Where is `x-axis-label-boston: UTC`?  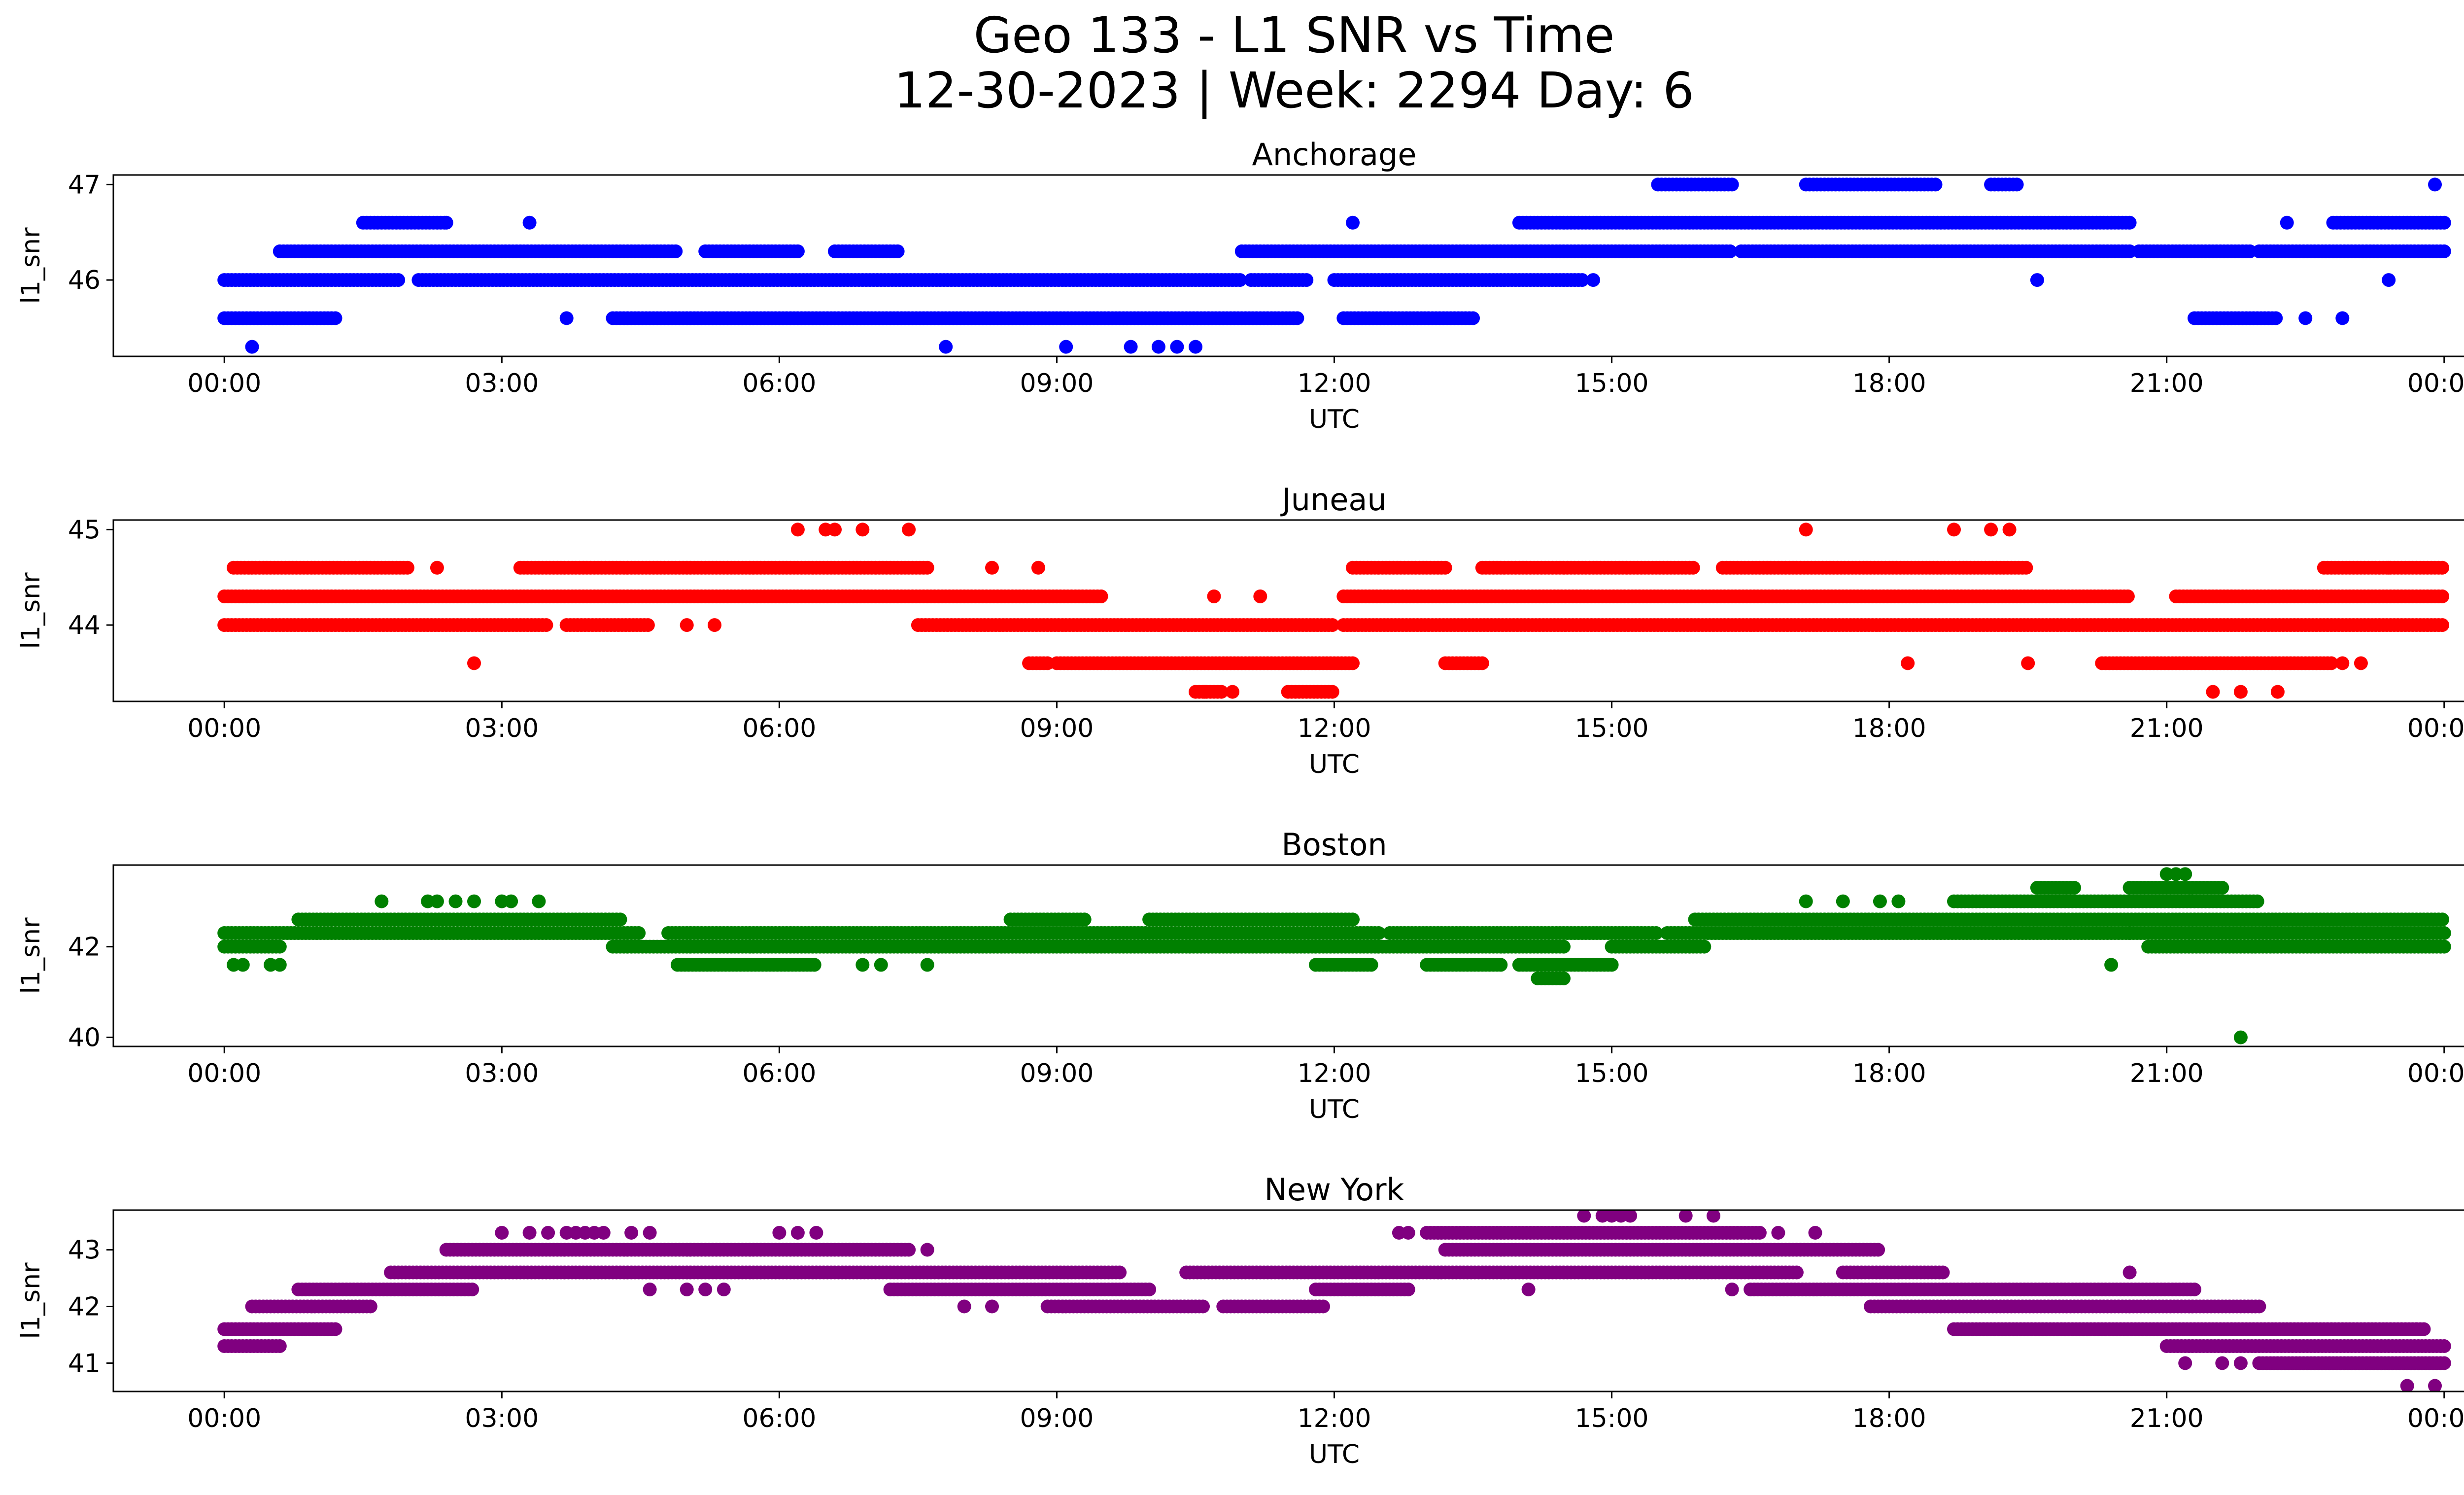 x-axis-label-boston: UTC is located at coordinates (1334, 1109).